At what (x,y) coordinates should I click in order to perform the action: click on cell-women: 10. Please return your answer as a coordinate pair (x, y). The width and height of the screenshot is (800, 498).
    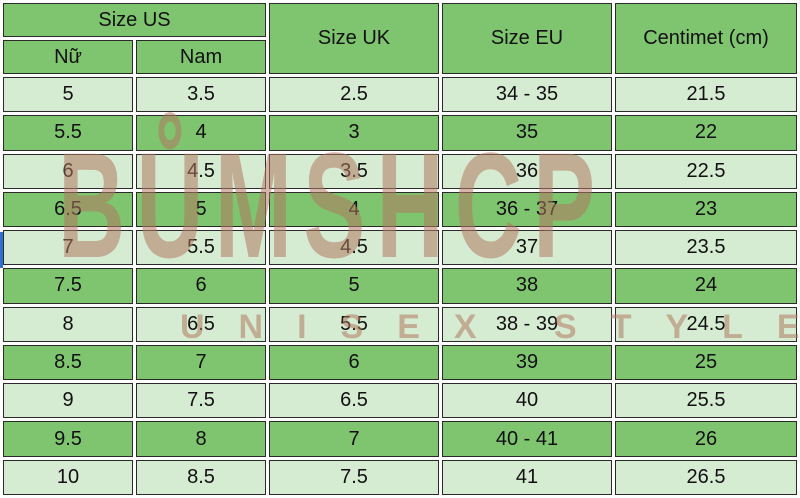
    Looking at the image, I should click on (68, 477).